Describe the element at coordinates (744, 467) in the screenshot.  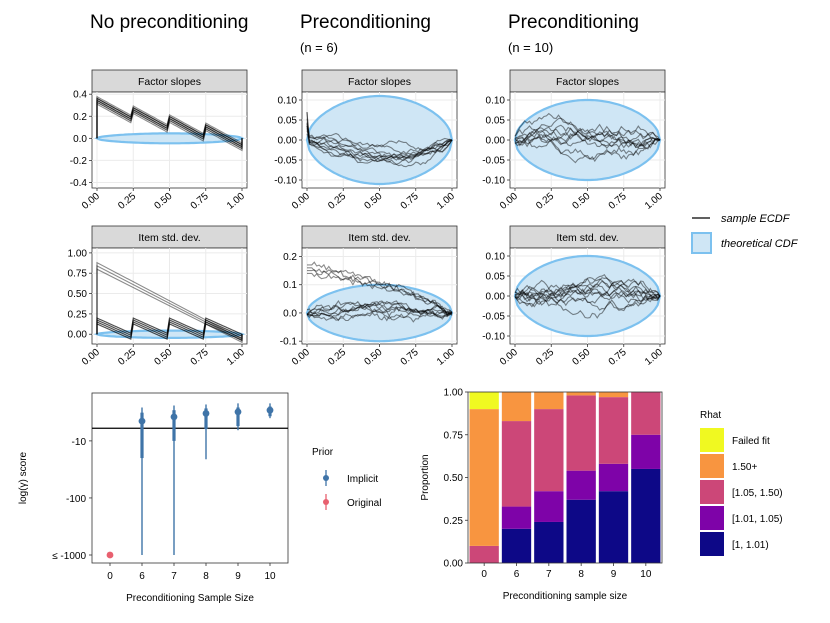
I see `legend-label: 1.50+` at that location.